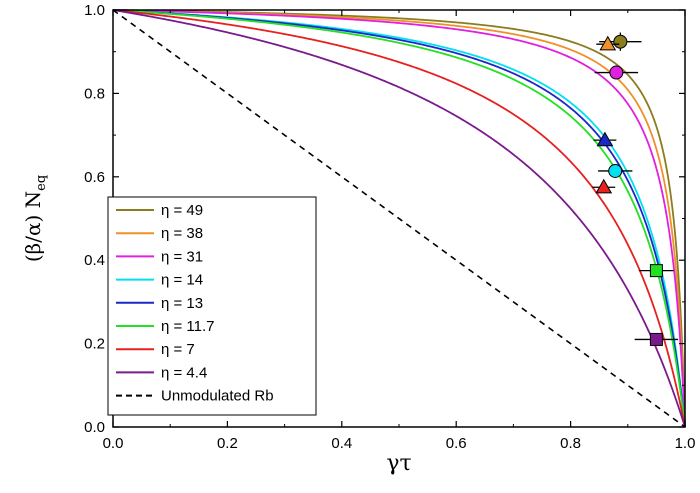  I want to click on svg-text: (β/α) Neq, so click(35, 218).